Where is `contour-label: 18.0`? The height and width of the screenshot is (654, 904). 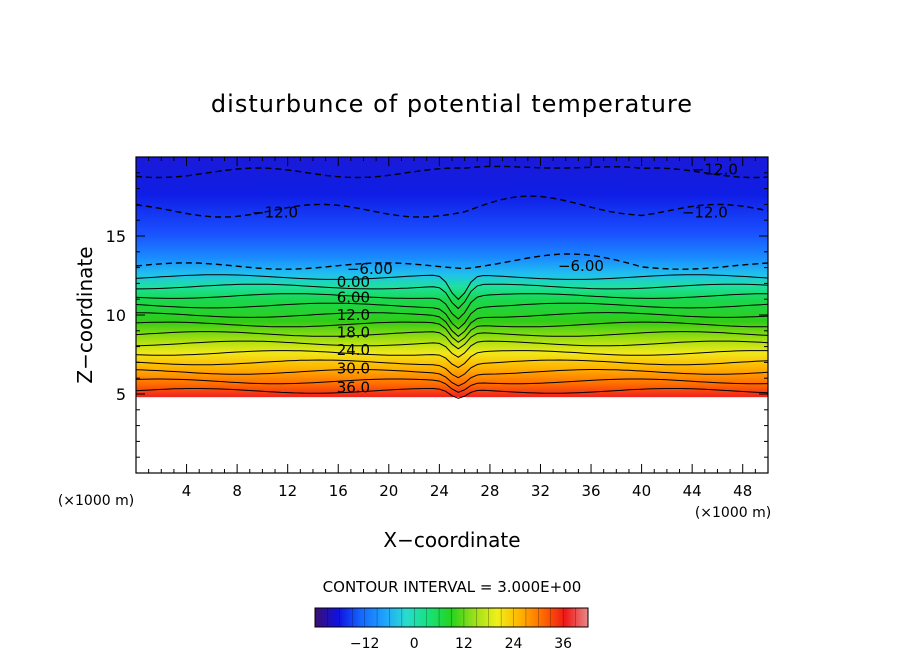 contour-label: 18.0 is located at coordinates (353, 332).